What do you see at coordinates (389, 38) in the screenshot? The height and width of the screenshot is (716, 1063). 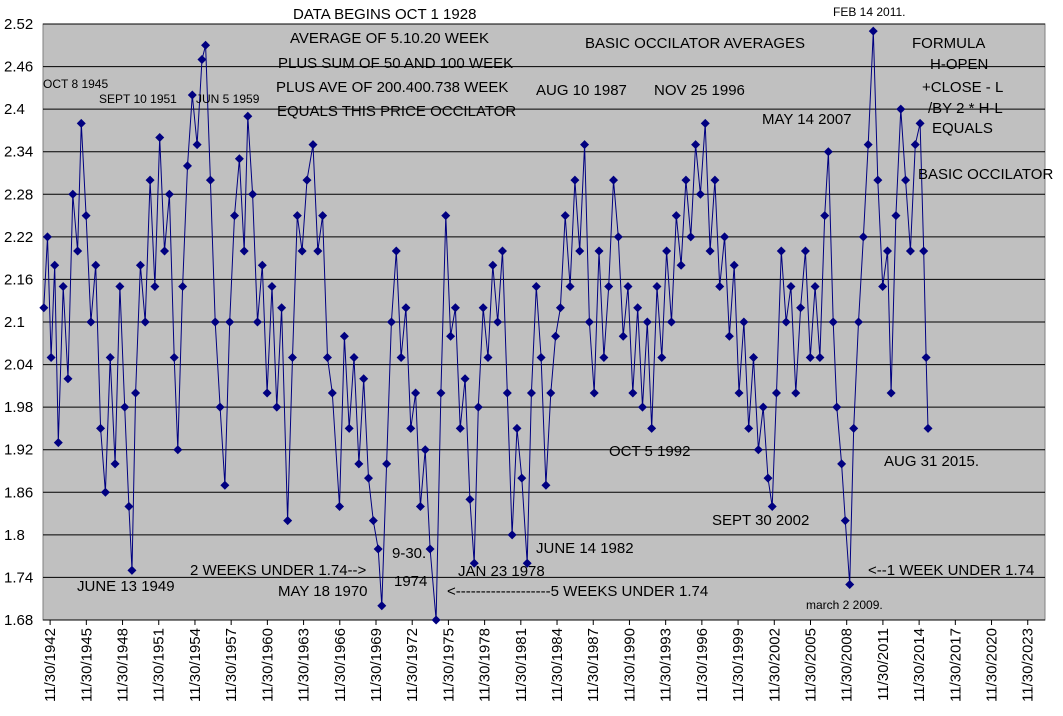 I see `annotation: AVERAGE OF 5.10.20 WEEK` at bounding box center [389, 38].